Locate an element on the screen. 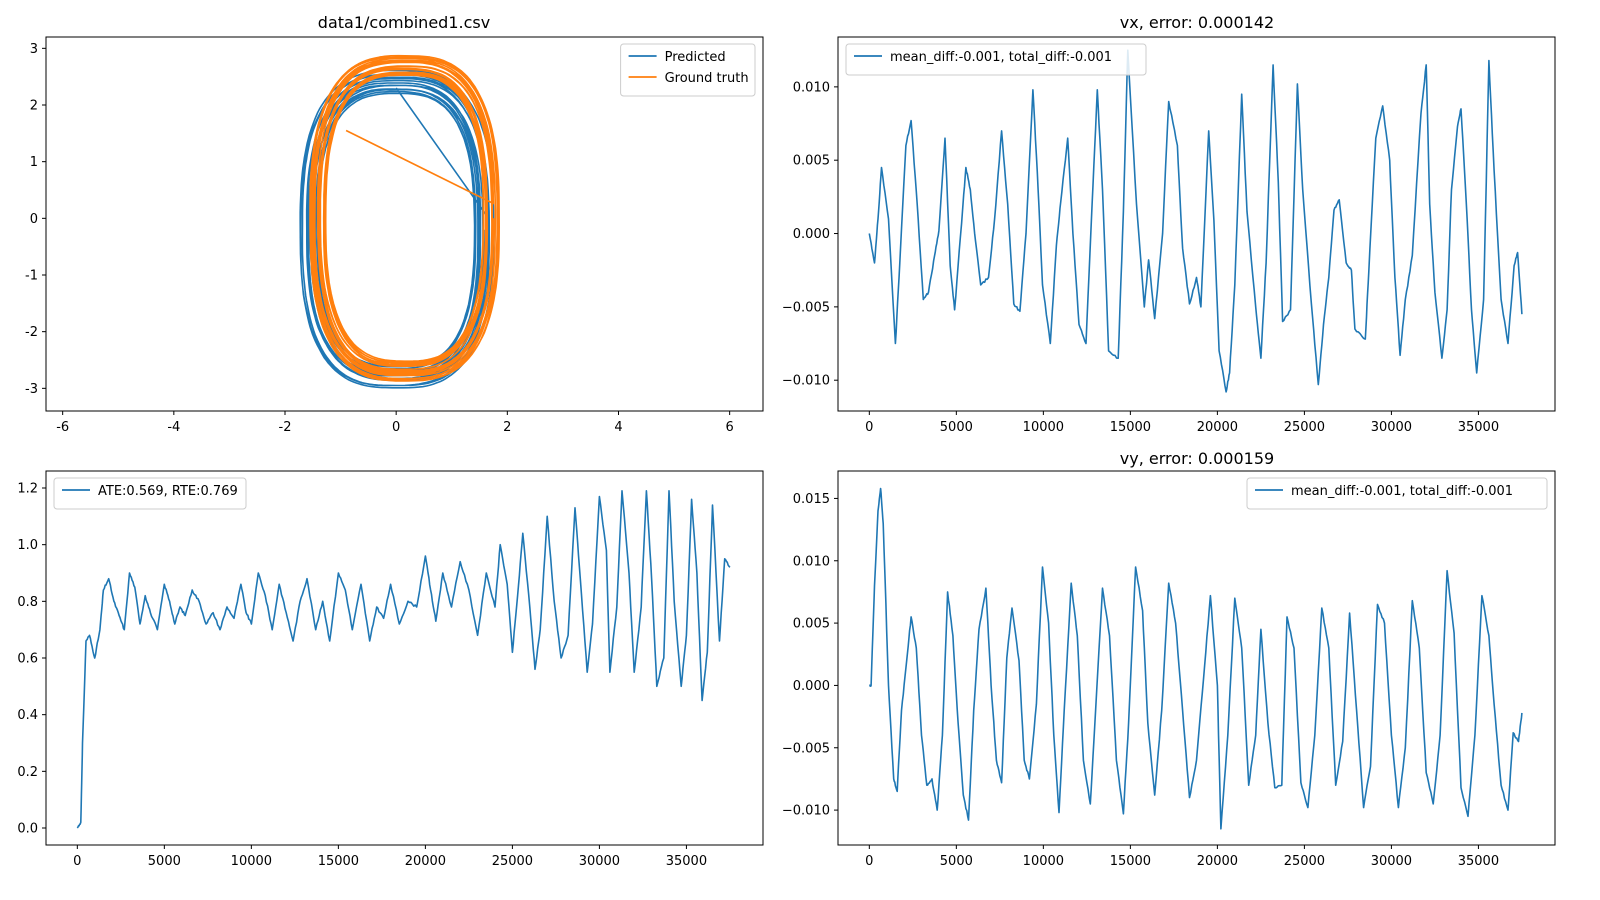  vy-xtick-label: 0 is located at coordinates (869, 861).